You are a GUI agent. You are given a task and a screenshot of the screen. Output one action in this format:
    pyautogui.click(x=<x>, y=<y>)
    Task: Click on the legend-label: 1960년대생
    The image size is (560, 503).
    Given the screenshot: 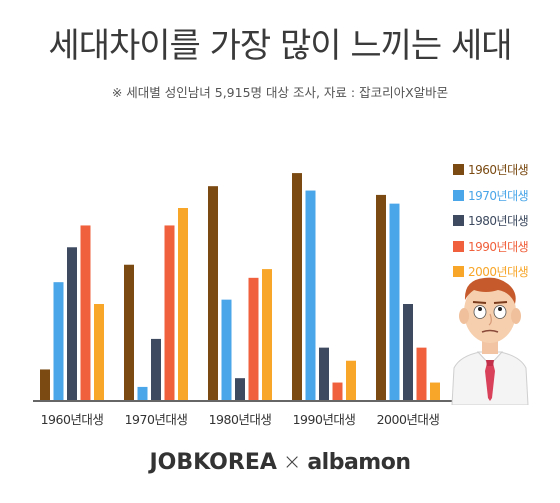 What is the action you would take?
    pyautogui.click(x=498, y=170)
    